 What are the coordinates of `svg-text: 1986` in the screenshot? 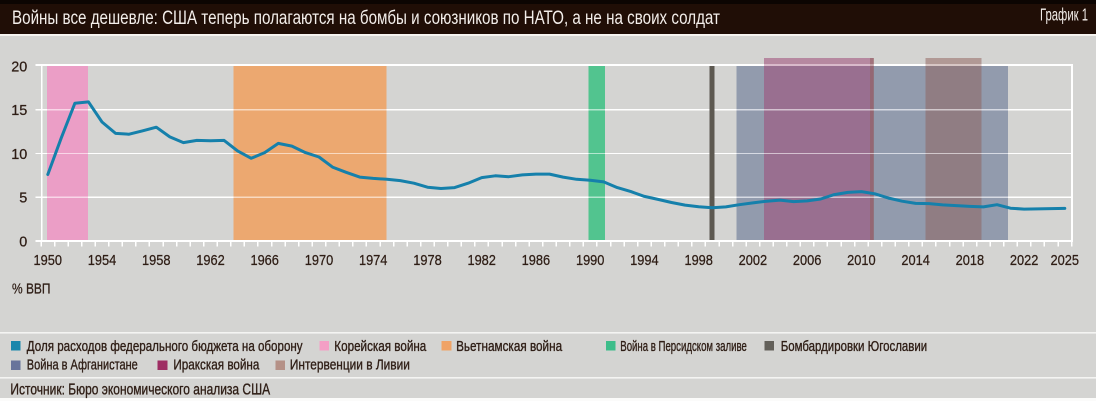 It's located at (536, 260).